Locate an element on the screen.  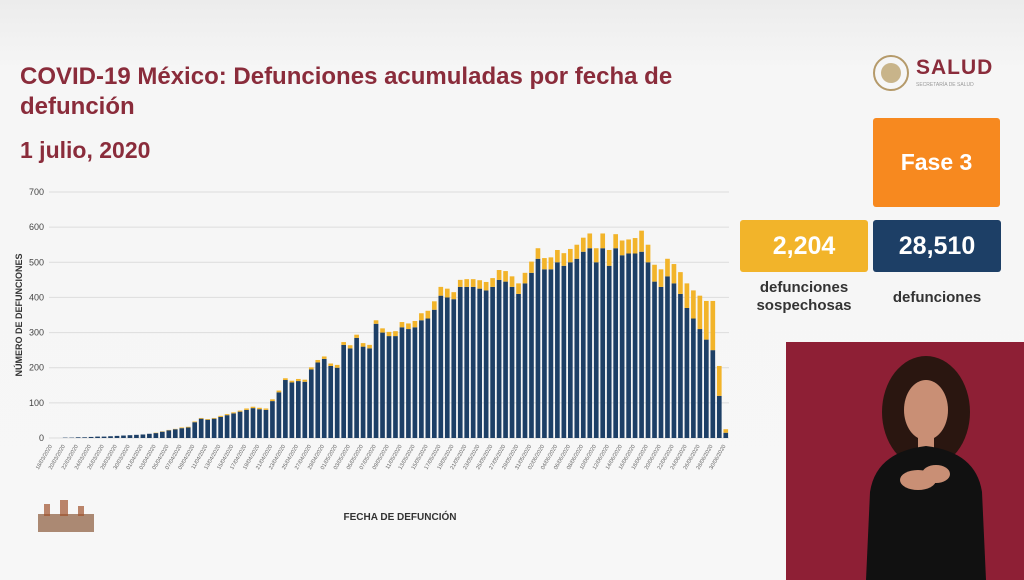
logo-text: SALUD is located at coordinates (955, 67).